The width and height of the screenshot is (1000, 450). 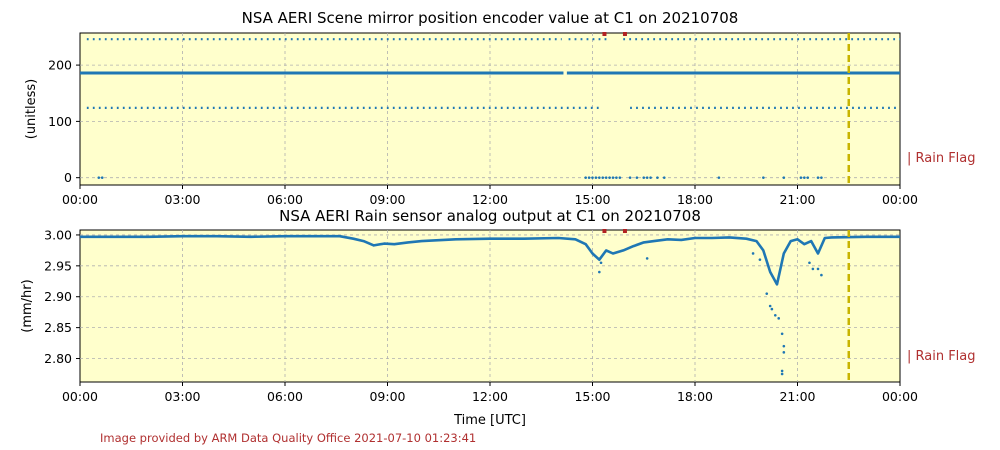 What do you see at coordinates (68, 177) in the screenshot?
I see `y-tick-label: 0` at bounding box center [68, 177].